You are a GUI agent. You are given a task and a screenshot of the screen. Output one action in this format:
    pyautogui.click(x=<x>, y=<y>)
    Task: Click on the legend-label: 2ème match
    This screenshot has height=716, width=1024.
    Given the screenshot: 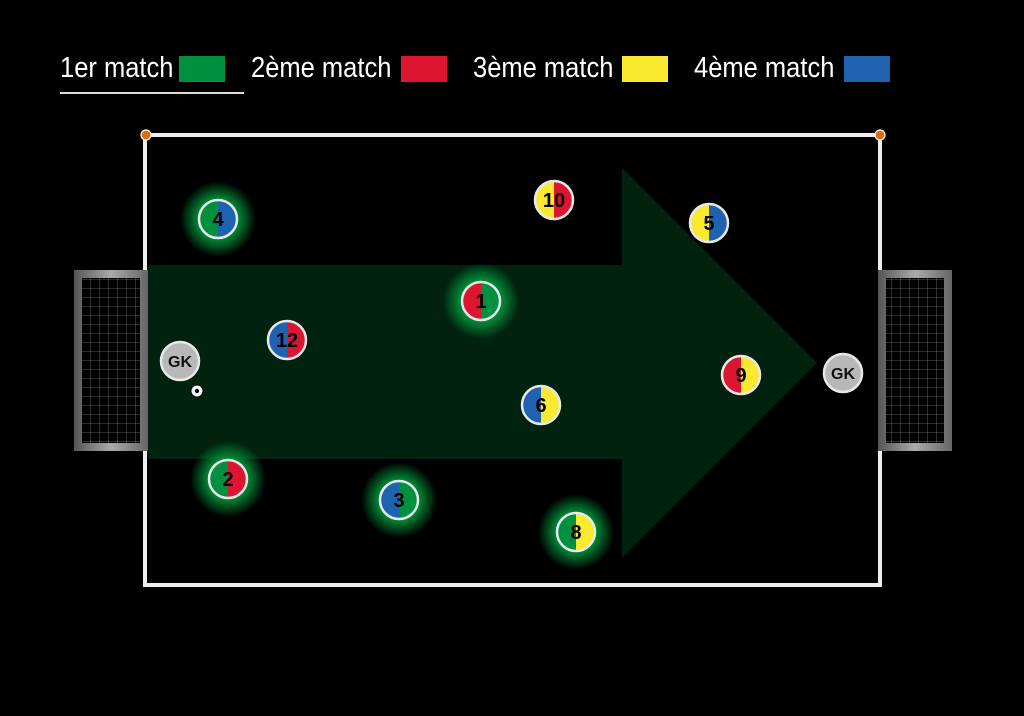 What is the action you would take?
    pyautogui.click(x=321, y=68)
    